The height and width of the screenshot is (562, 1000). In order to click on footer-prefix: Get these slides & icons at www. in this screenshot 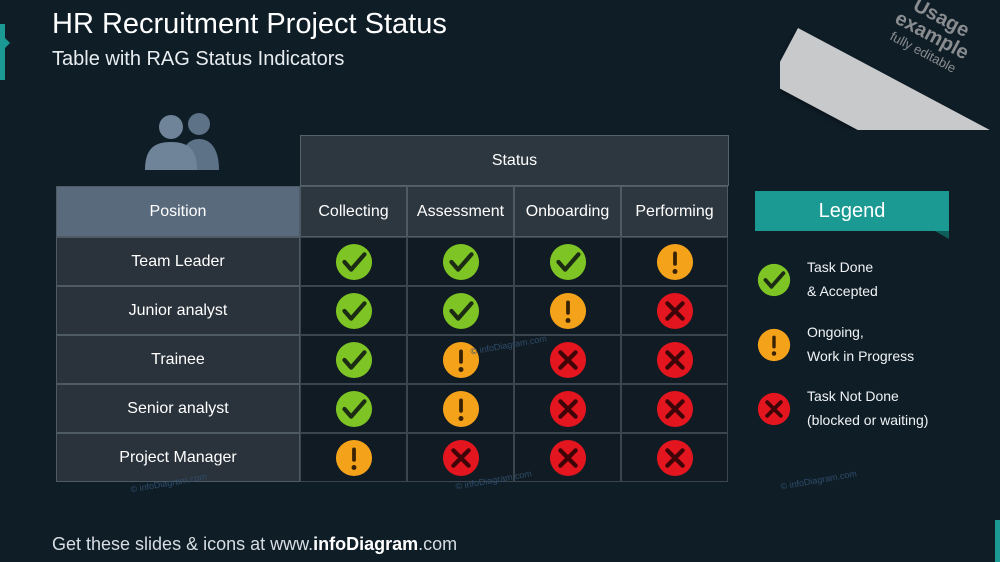, I will do `click(183, 544)`.